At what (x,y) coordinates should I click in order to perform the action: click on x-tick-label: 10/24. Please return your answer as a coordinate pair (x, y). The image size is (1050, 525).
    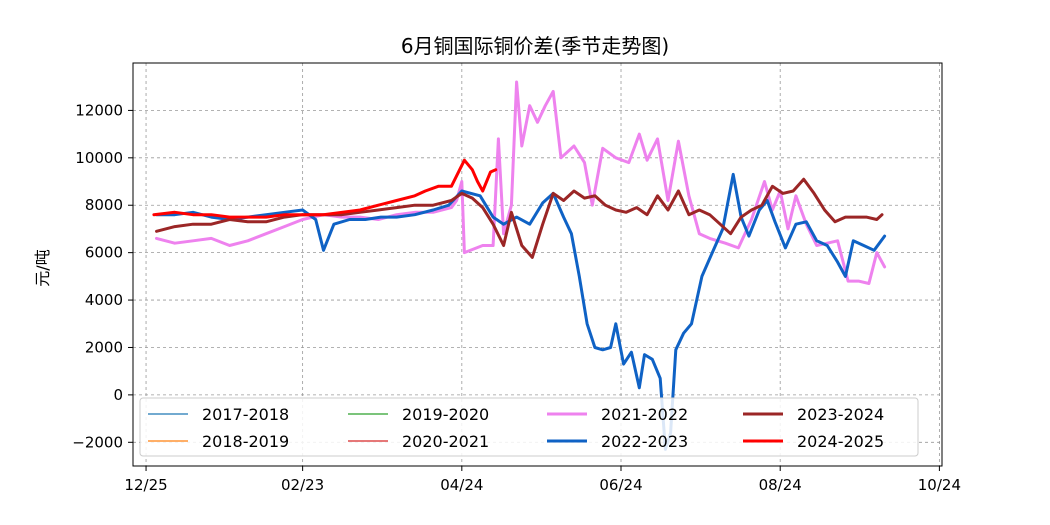
    Looking at the image, I should click on (939, 485).